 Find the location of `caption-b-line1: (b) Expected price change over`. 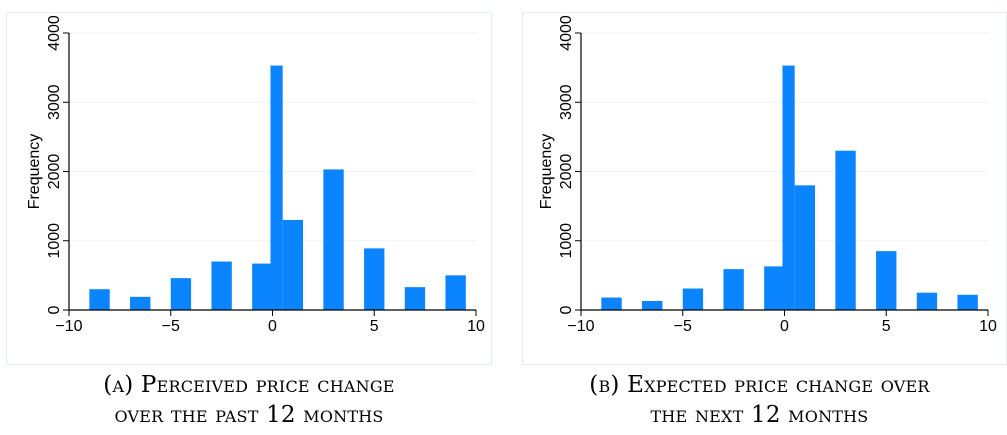

caption-b-line1: (b) Expected price change over is located at coordinates (759, 385).